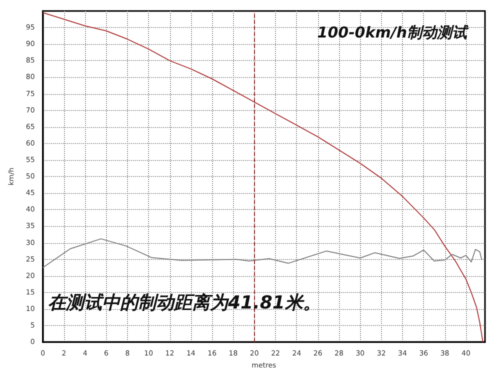  I want to click on line-series, so click(262, 253).